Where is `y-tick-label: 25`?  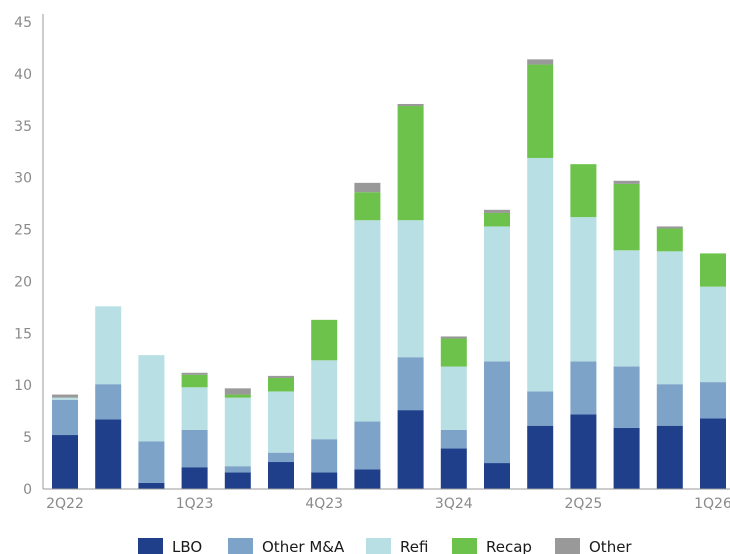 y-tick-label: 25 is located at coordinates (23, 231).